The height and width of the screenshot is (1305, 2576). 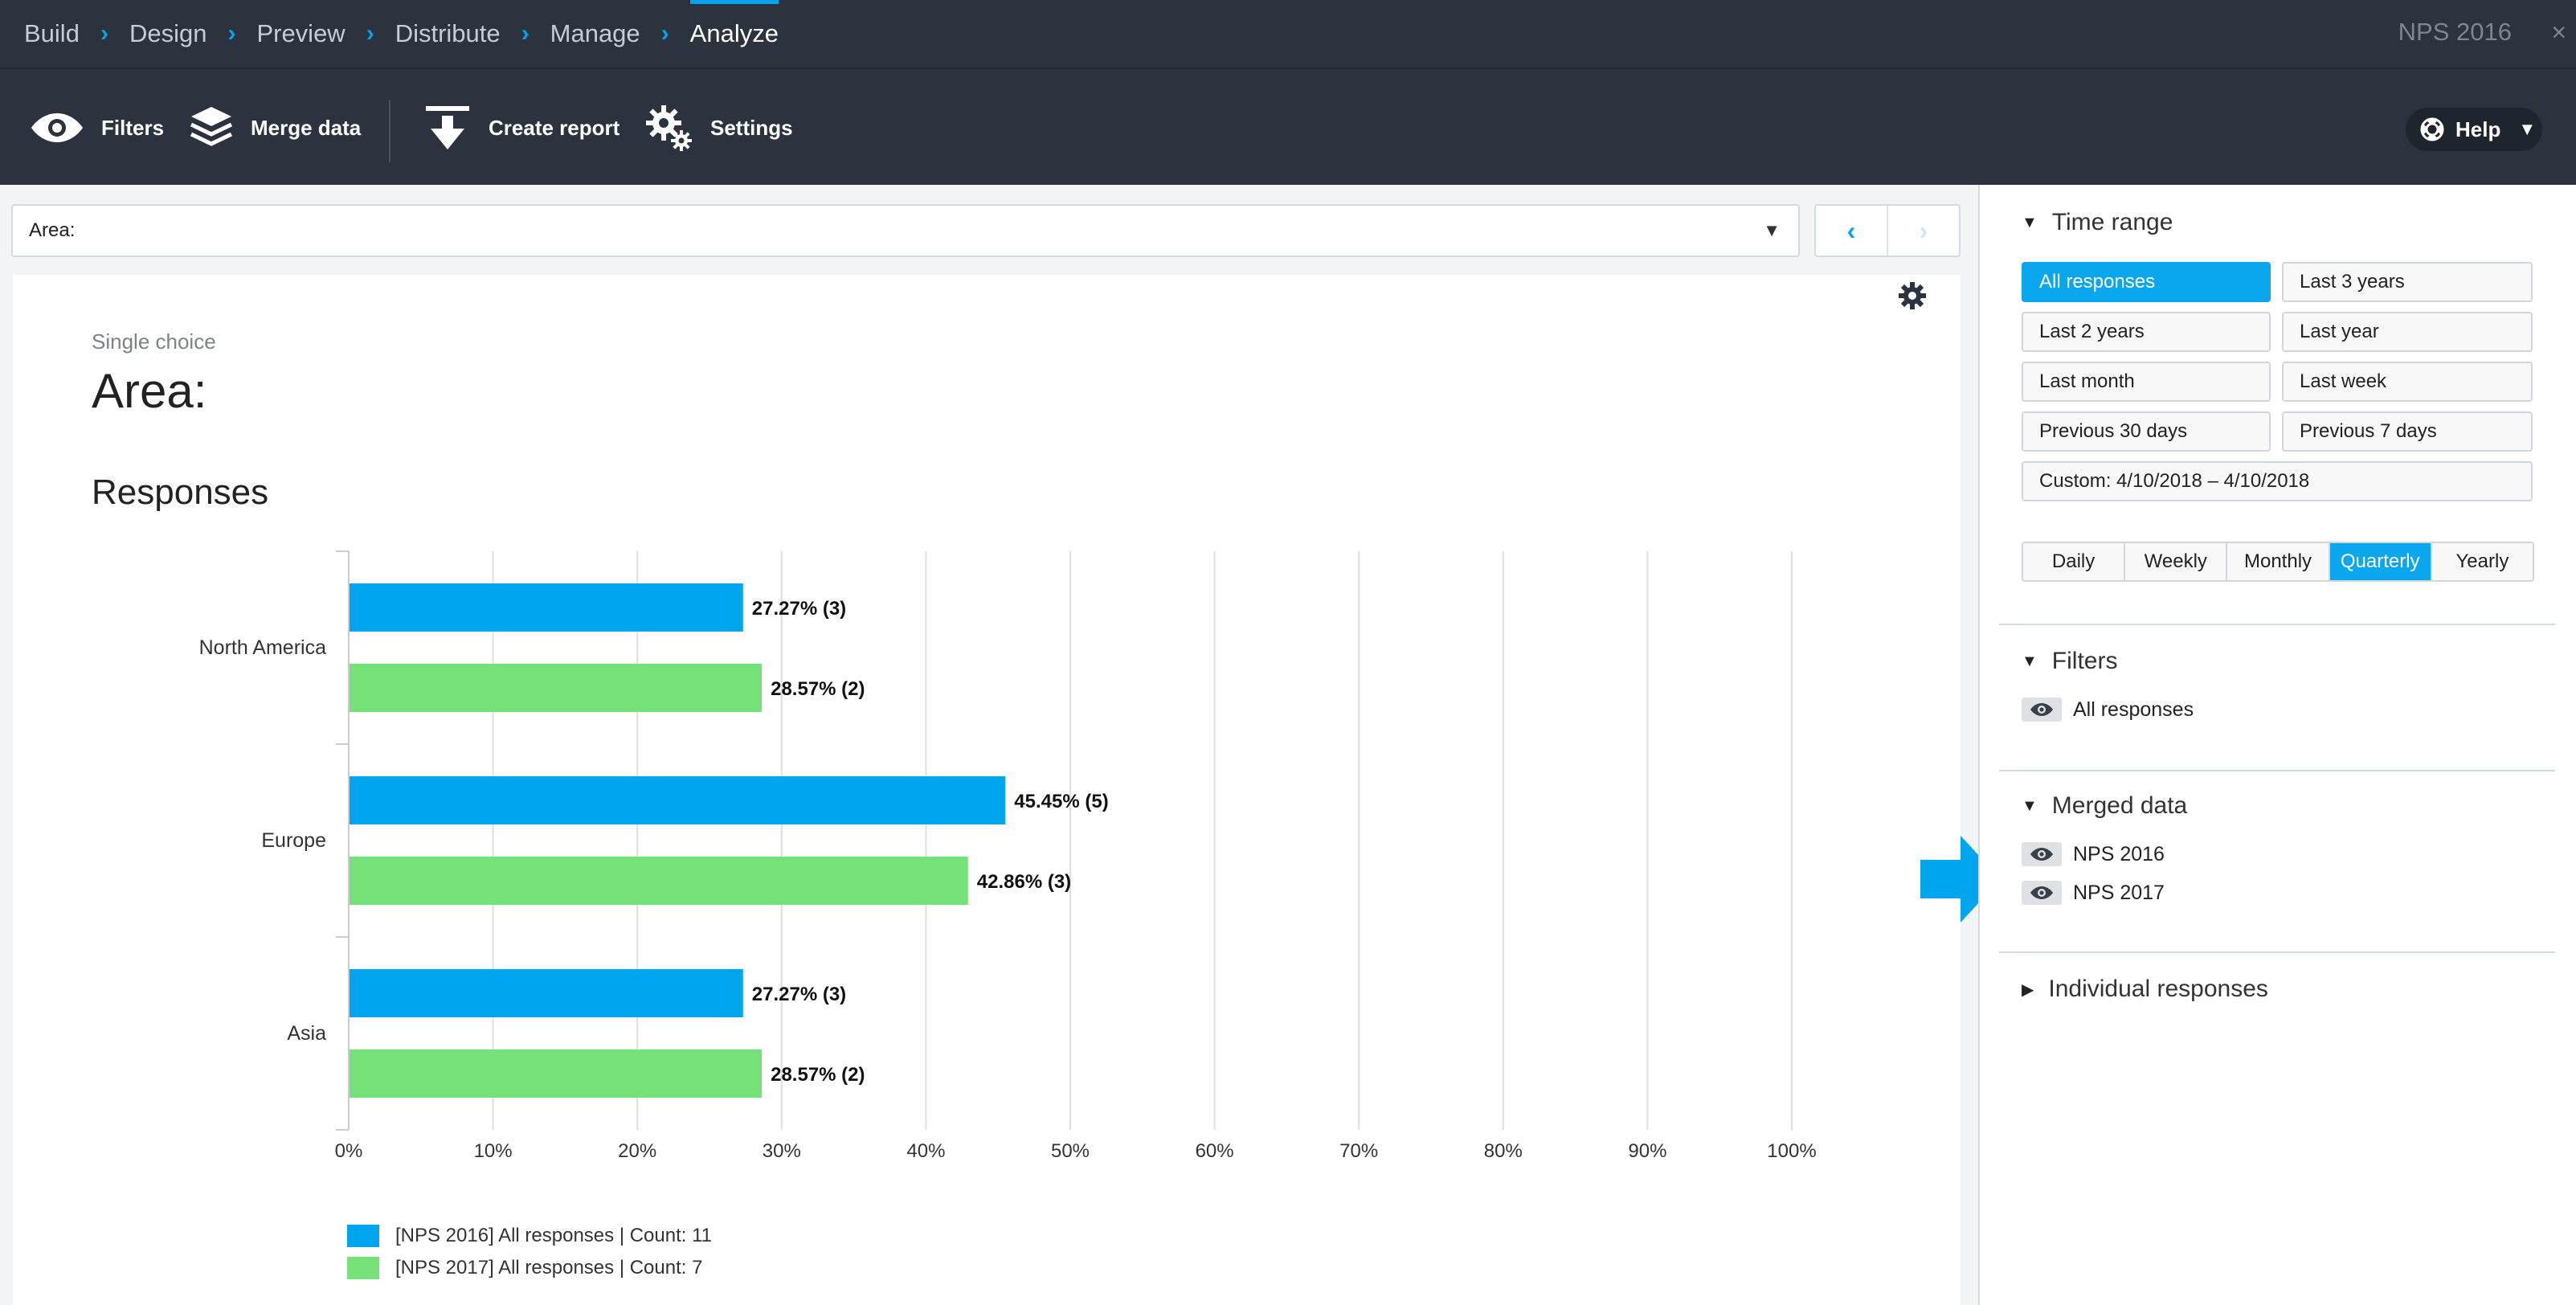 I want to click on layers-icon, so click(x=211, y=127).